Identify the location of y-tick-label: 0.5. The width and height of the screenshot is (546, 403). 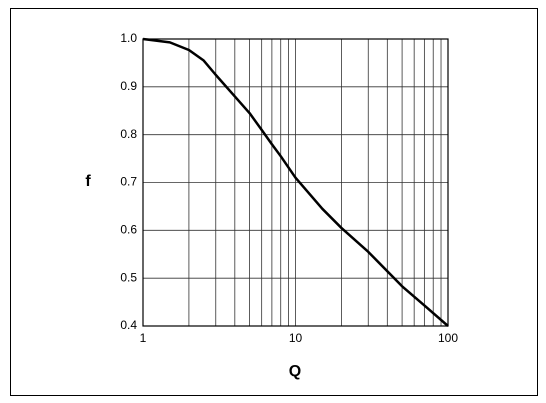
(128, 277).